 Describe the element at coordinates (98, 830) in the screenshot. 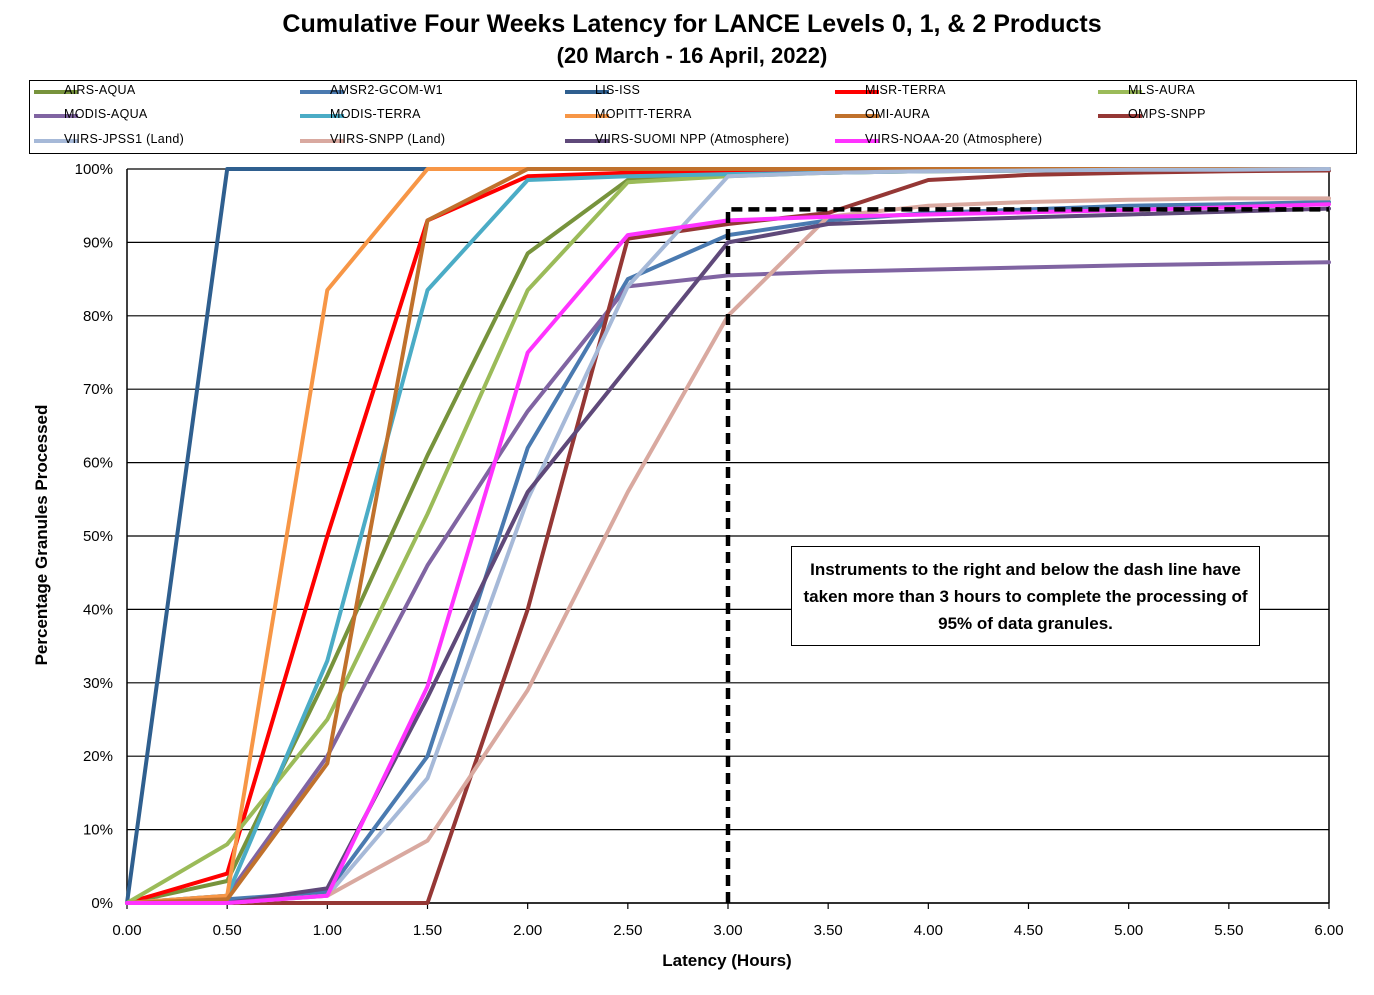

I see `y-tick-label: 10%` at that location.